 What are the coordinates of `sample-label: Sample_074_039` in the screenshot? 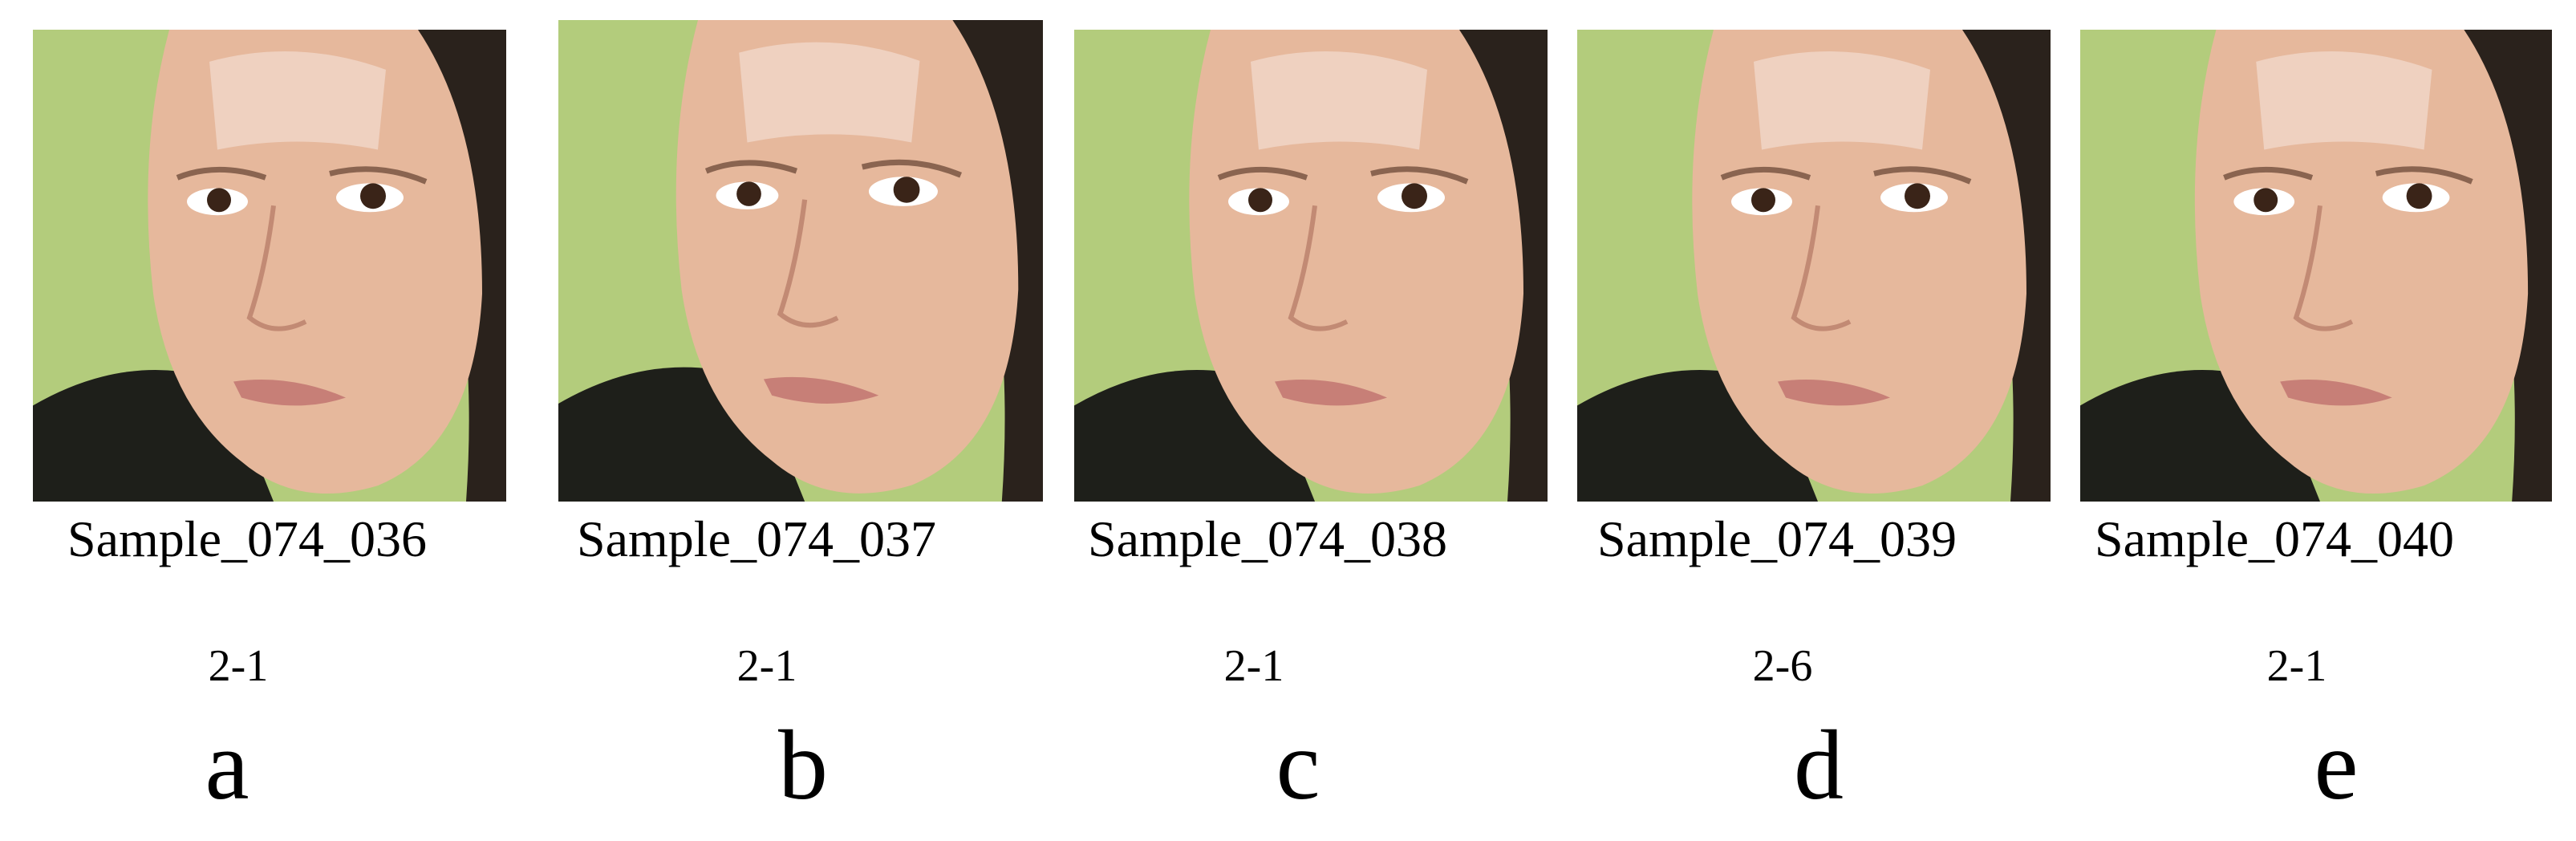 It's located at (1777, 538).